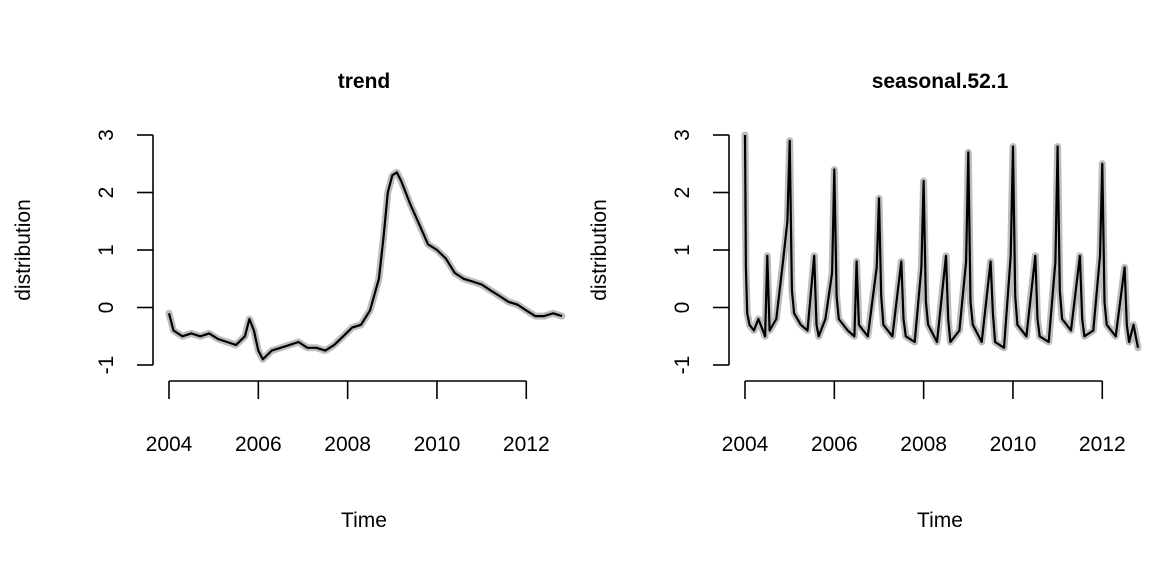 The image size is (1152, 576). What do you see at coordinates (940, 81) in the screenshot?
I see `chart-title: seasonal.52.1` at bounding box center [940, 81].